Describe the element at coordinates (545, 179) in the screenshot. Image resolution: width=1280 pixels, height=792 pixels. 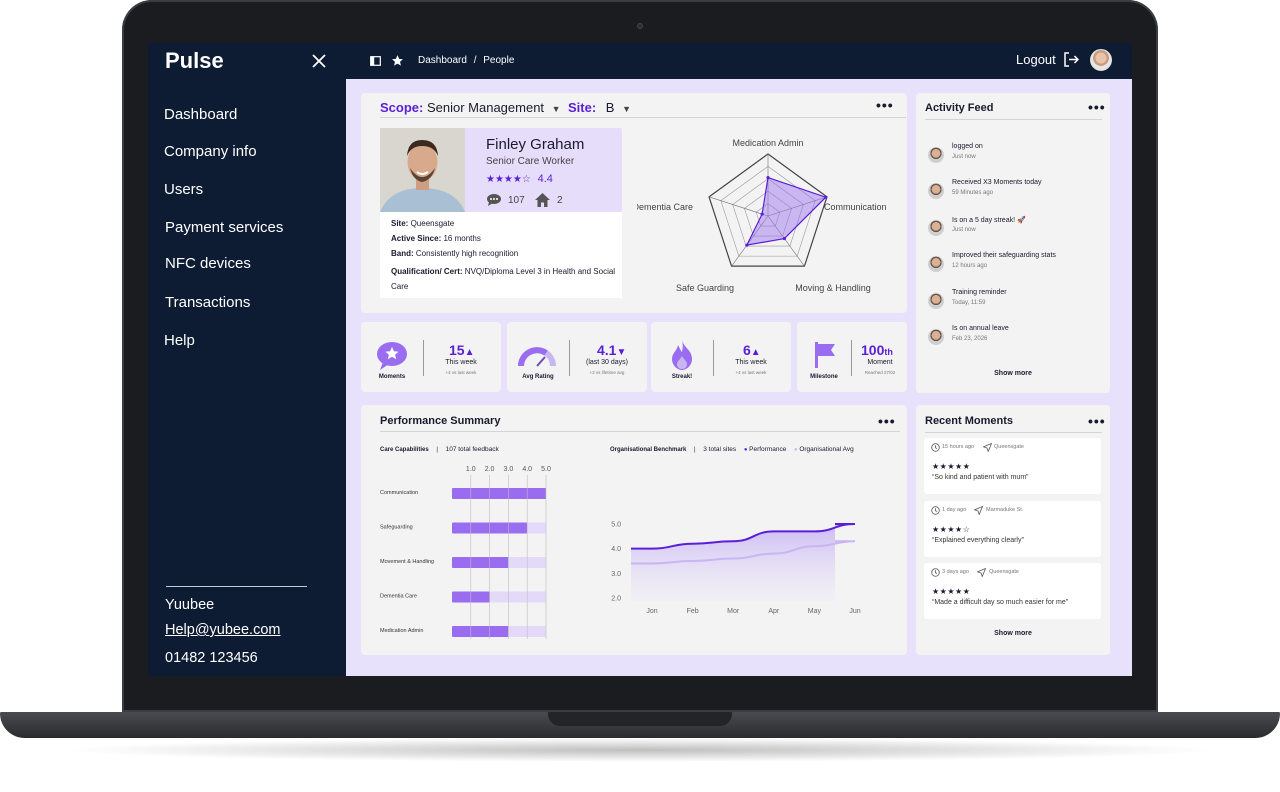
I see `rating-value: 4.4` at that location.